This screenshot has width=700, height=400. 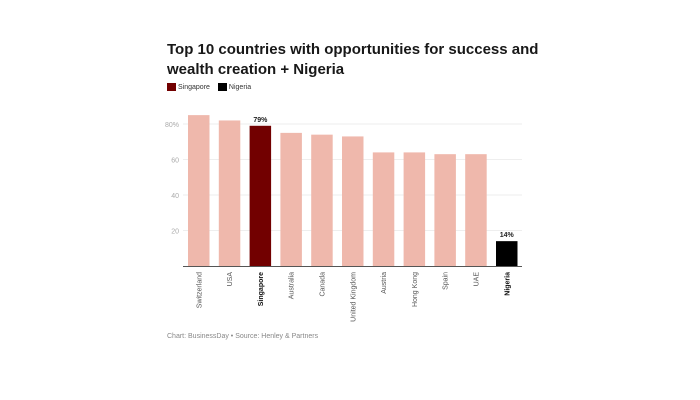 I want to click on legend-item-nigeria: Nigeria, so click(x=234, y=87).